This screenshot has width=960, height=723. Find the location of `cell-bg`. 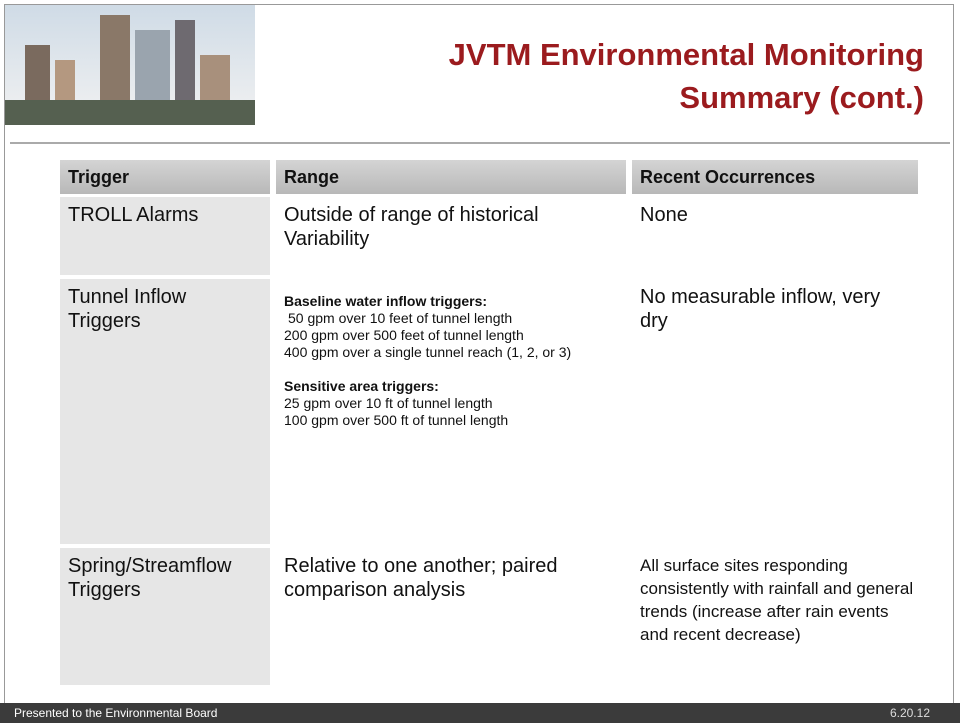

cell-bg is located at coordinates (262, 411).